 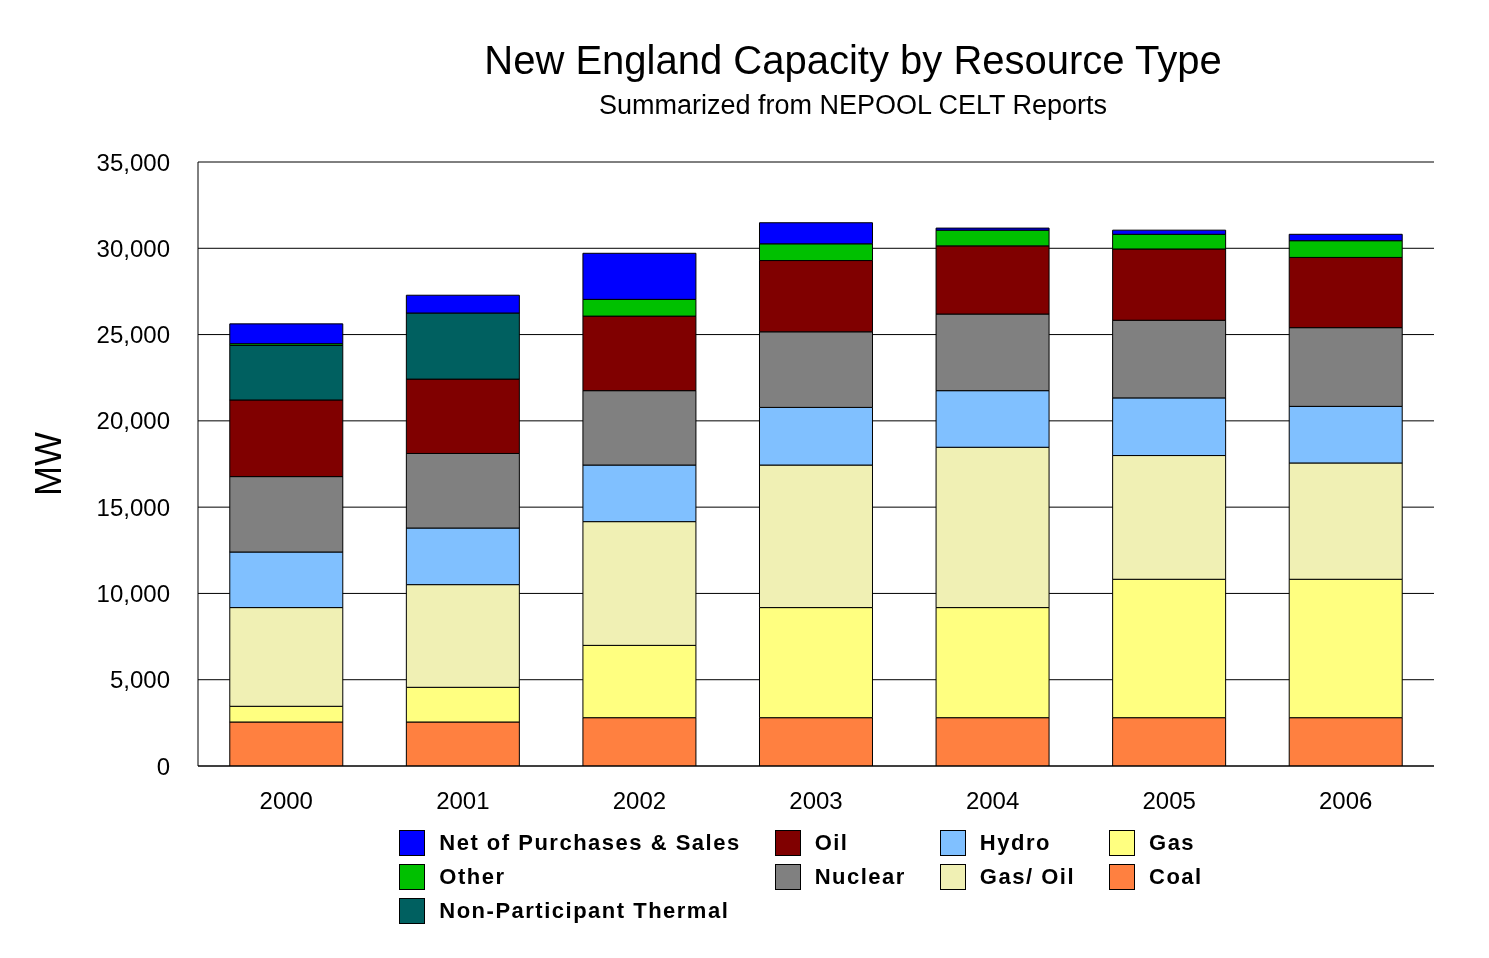 I want to click on y-tick-label: 0, so click(x=163, y=766).